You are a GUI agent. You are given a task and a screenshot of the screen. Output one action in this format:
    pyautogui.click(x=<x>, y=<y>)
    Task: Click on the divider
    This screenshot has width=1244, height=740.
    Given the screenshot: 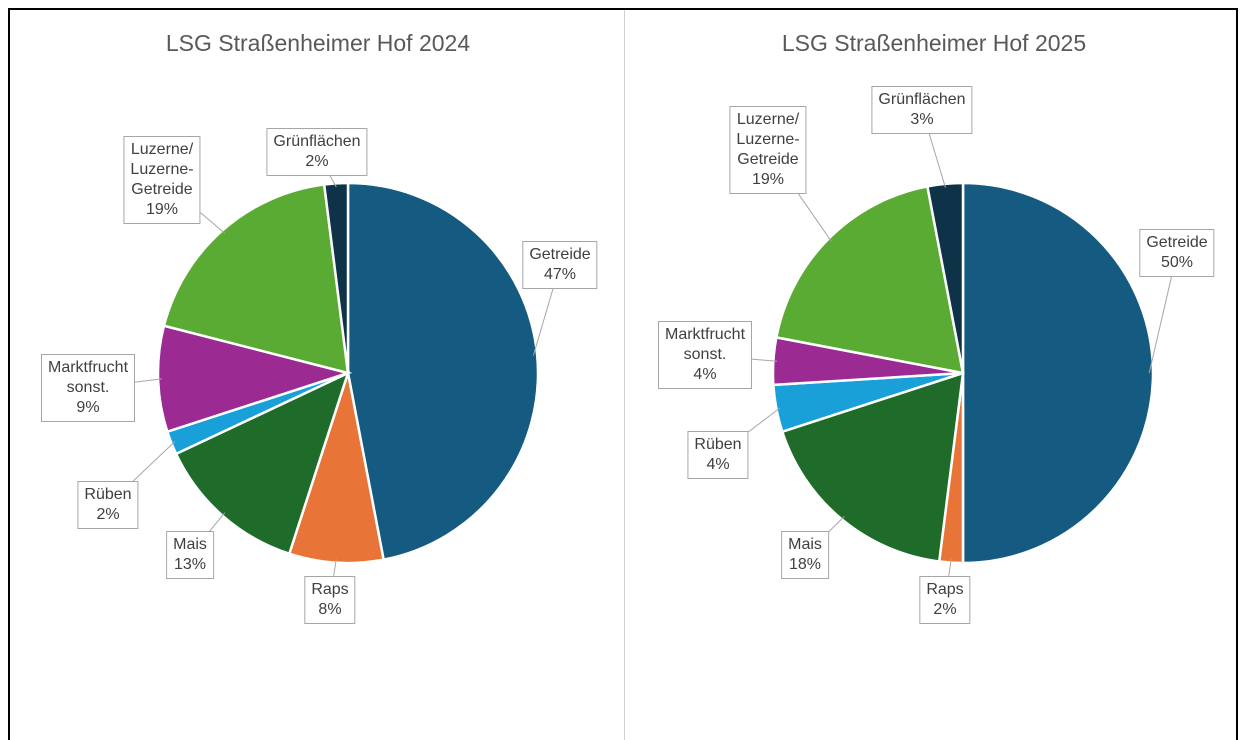 What is the action you would take?
    pyautogui.click(x=624, y=375)
    